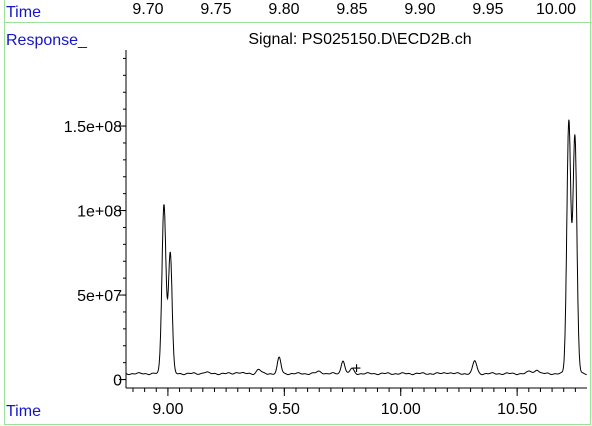 The width and height of the screenshot is (592, 426). I want to click on top-axis-label: Time, so click(23, 12).